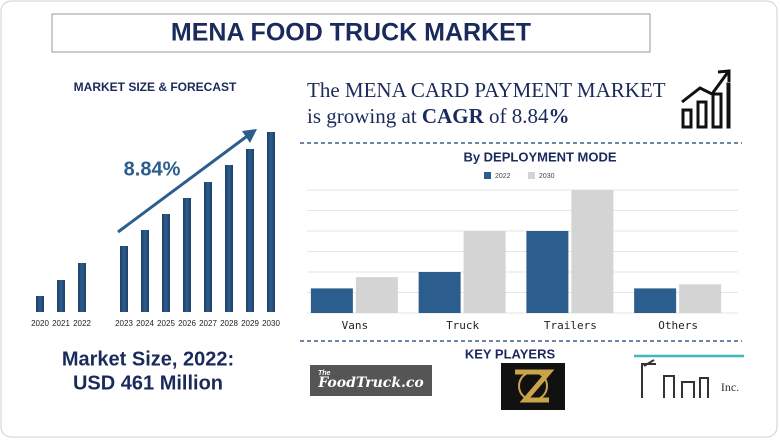  Describe the element at coordinates (124, 323) in the screenshot. I see `x-tick-label: 2023` at that location.